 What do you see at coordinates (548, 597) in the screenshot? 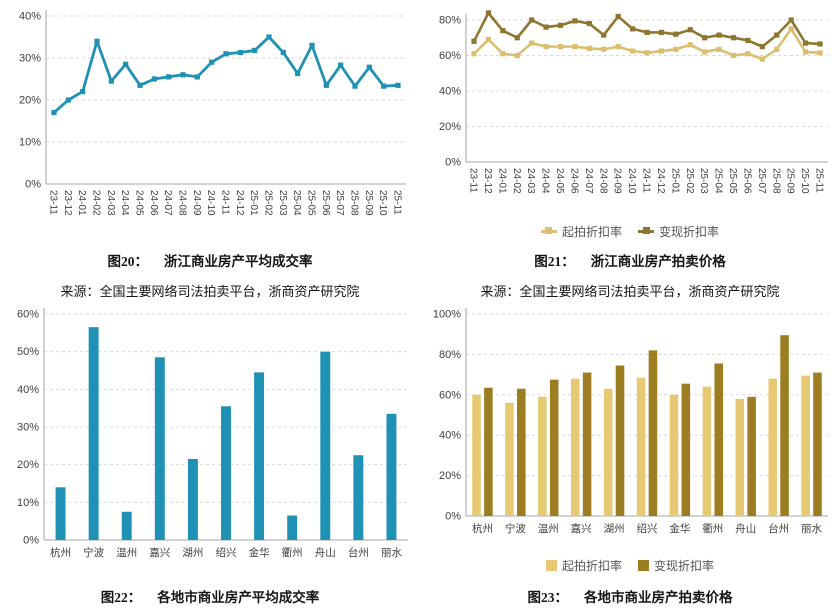
I see `fig23-caption-number: 图23：` at bounding box center [548, 597].